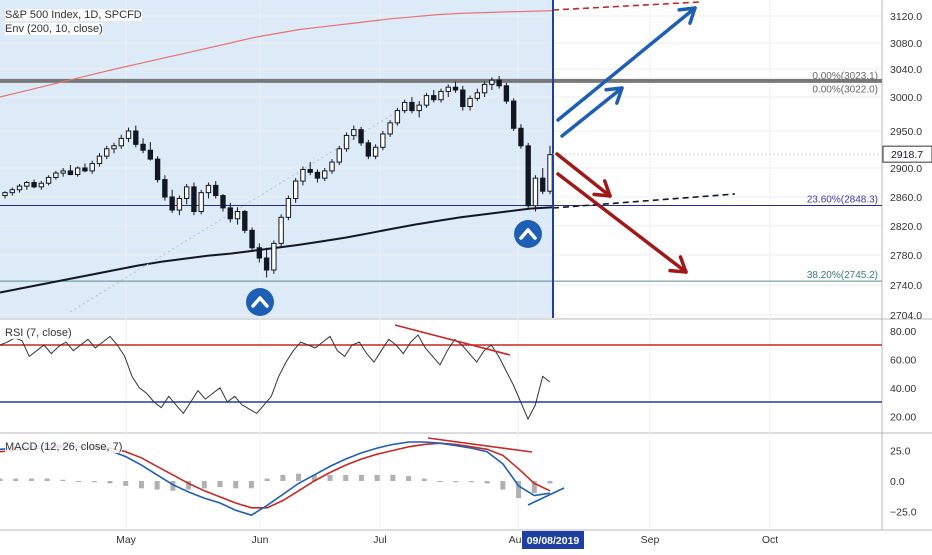  What do you see at coordinates (906, 316) in the screenshot?
I see `price-tick-label: 2704.0` at bounding box center [906, 316].